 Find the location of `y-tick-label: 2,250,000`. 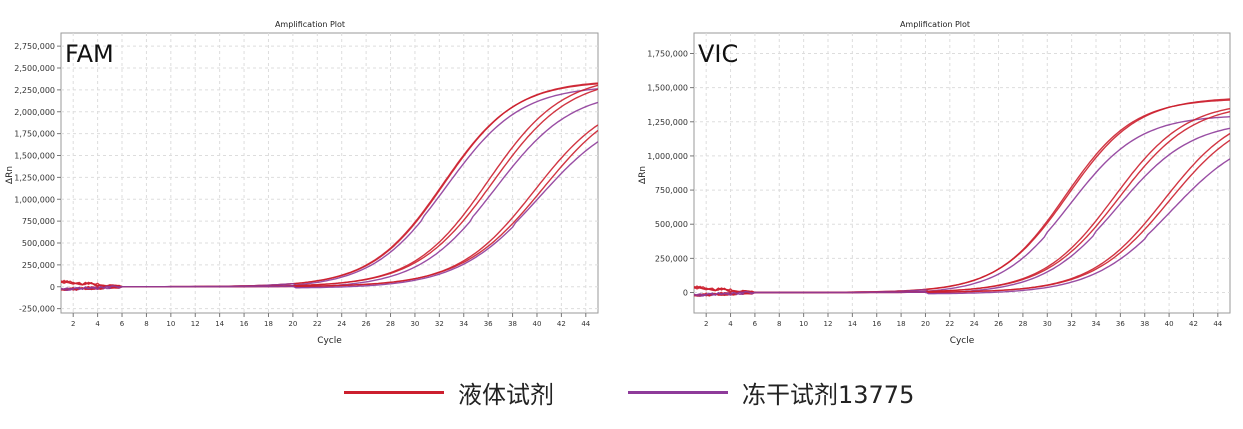

y-tick-label: 2,250,000 is located at coordinates (34, 90).